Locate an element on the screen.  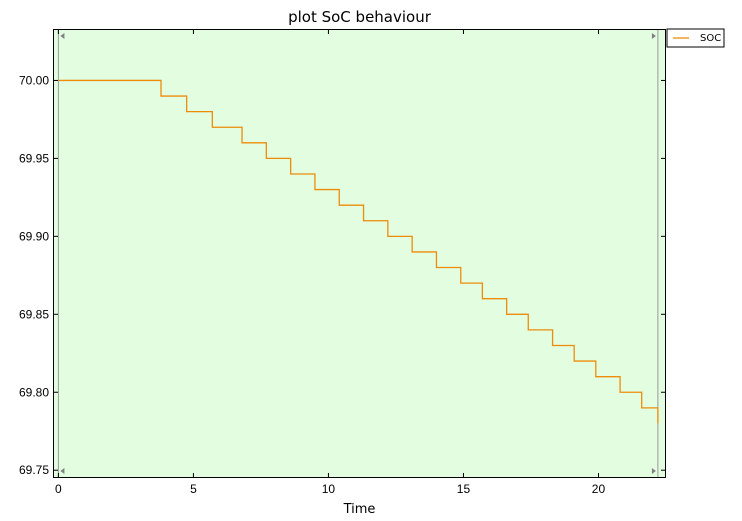
x-tick-label: 5 is located at coordinates (193, 489).